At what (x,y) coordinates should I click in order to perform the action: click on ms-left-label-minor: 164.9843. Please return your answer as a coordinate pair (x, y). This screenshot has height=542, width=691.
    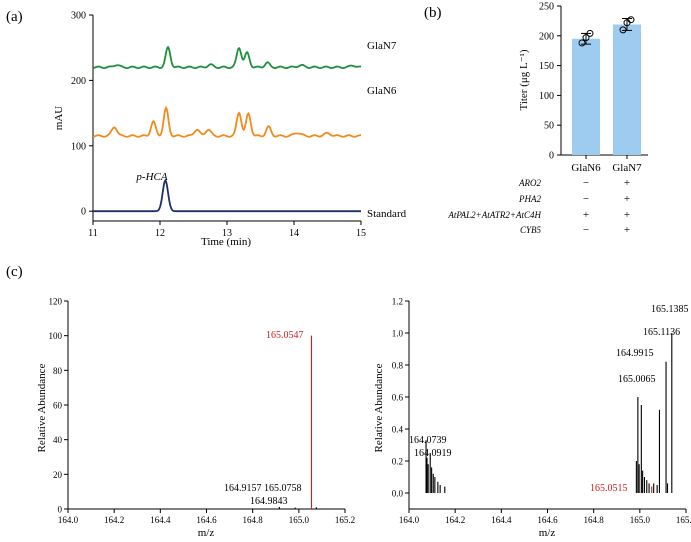
    Looking at the image, I should click on (269, 501).